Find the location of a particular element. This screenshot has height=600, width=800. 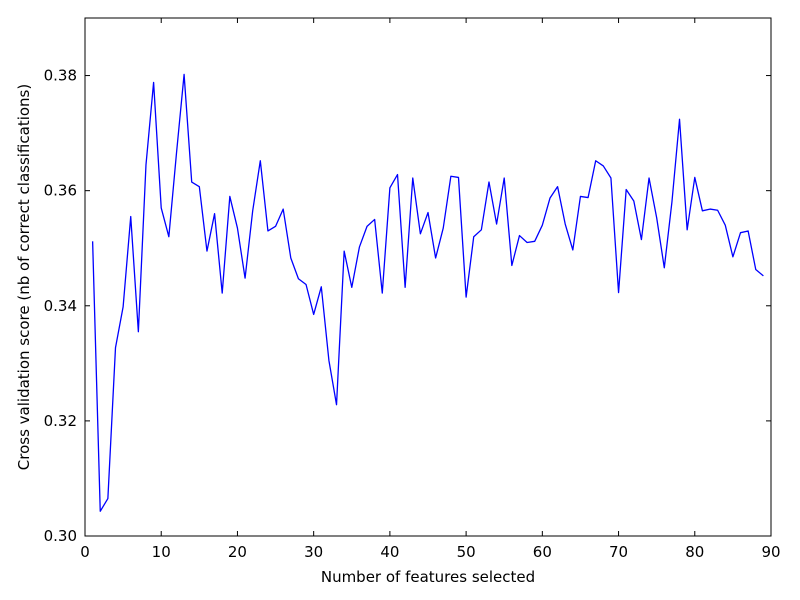

y-tick-label: 0.30 is located at coordinates (60, 536).